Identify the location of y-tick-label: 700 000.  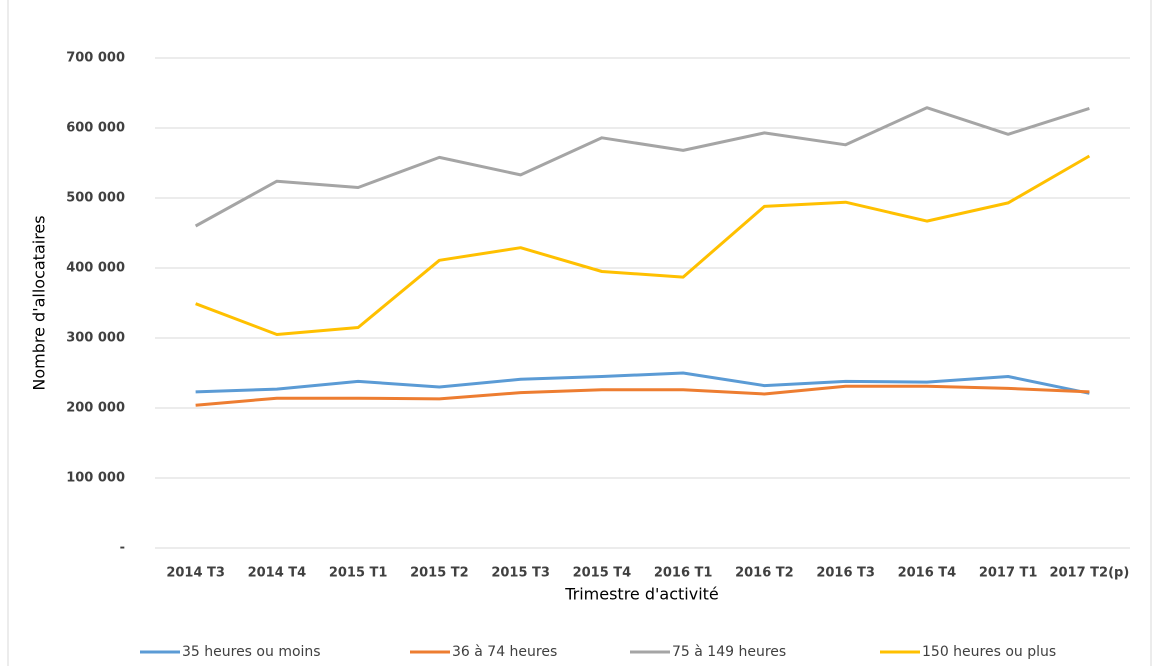
(95, 58).